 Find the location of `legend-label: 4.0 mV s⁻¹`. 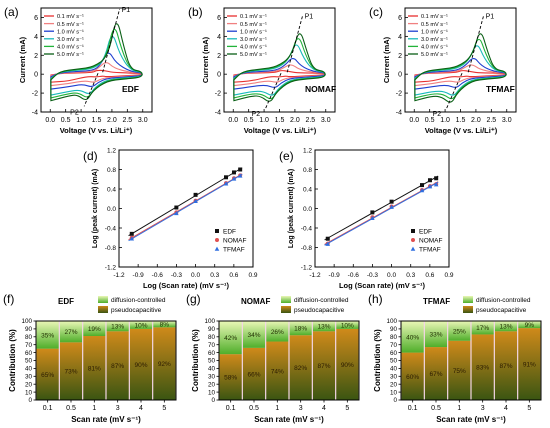

legend-label: 4.0 mV s⁻¹ is located at coordinates (253, 48).